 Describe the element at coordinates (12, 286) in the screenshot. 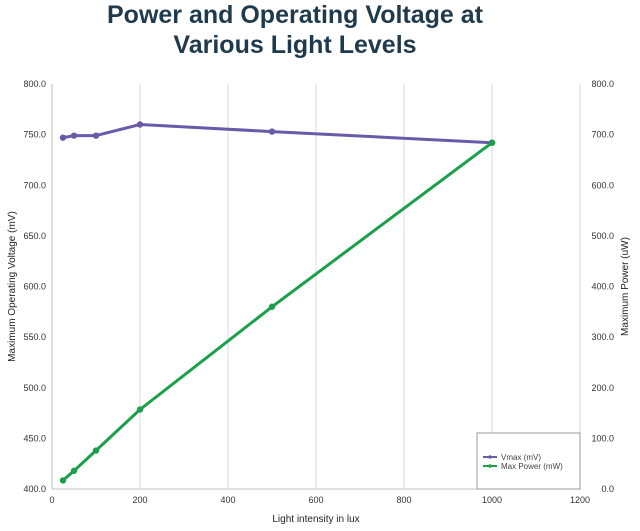

I see `y-left-axis-label: Maximum Operating Voltage (mV)` at that location.